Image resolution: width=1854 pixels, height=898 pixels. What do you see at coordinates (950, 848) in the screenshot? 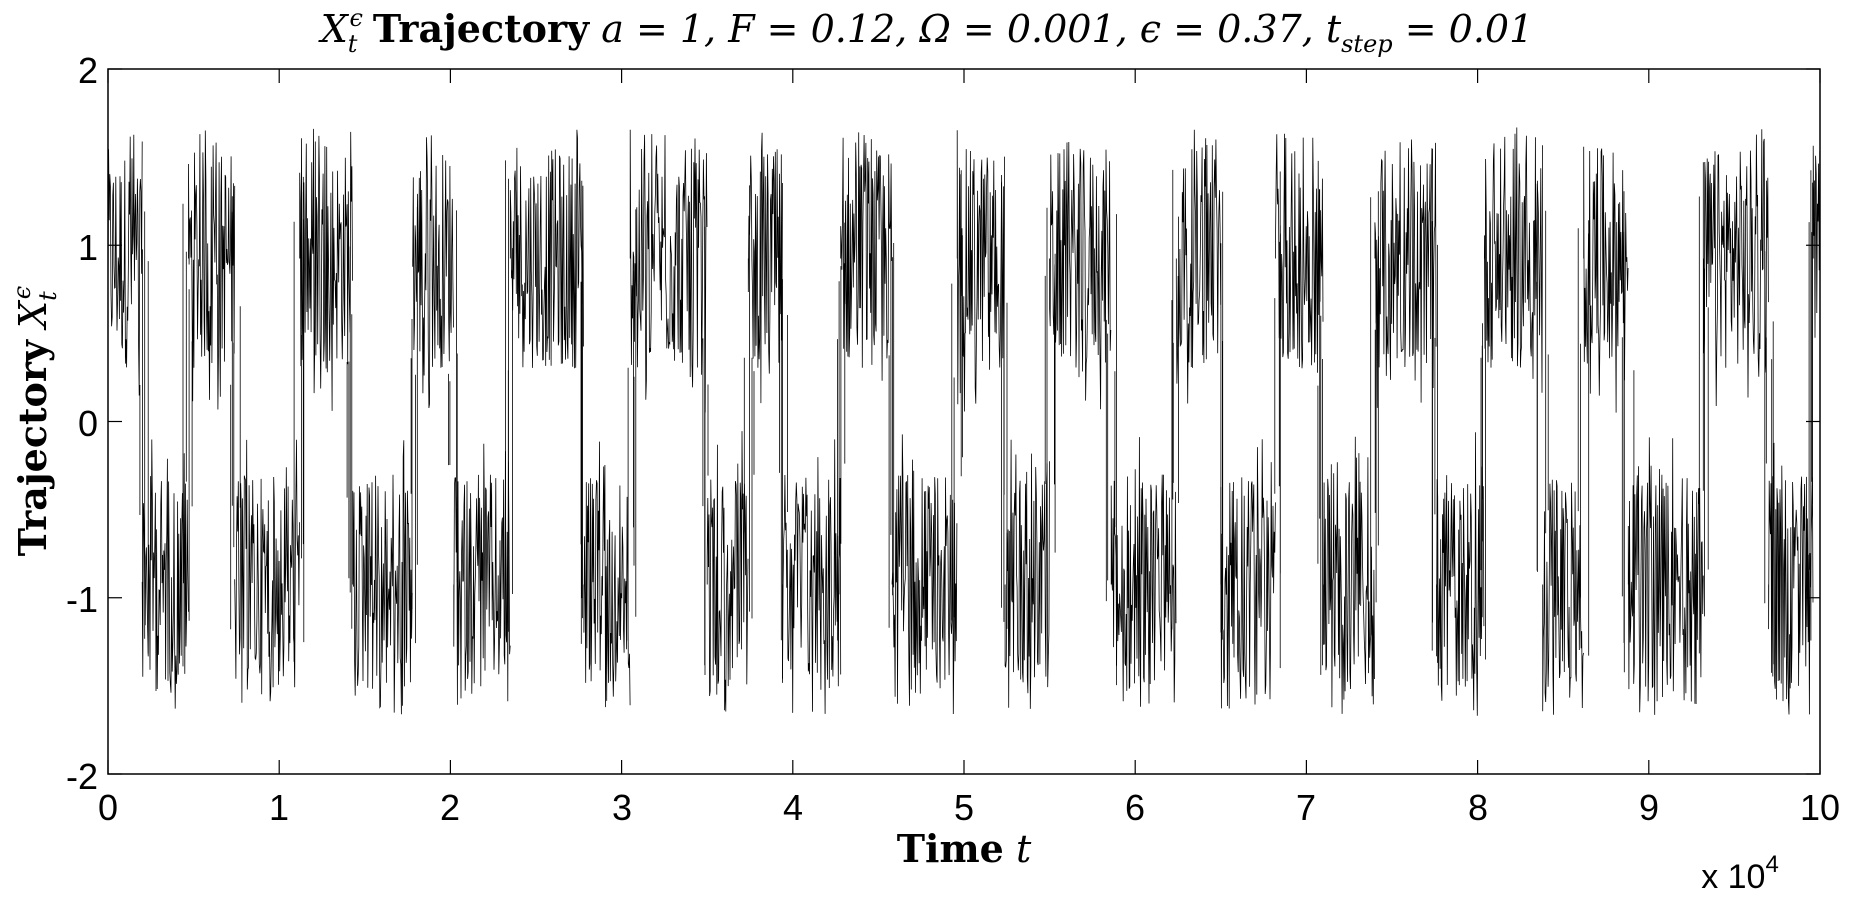
I see `x-axis-label-bold: Time` at bounding box center [950, 848].